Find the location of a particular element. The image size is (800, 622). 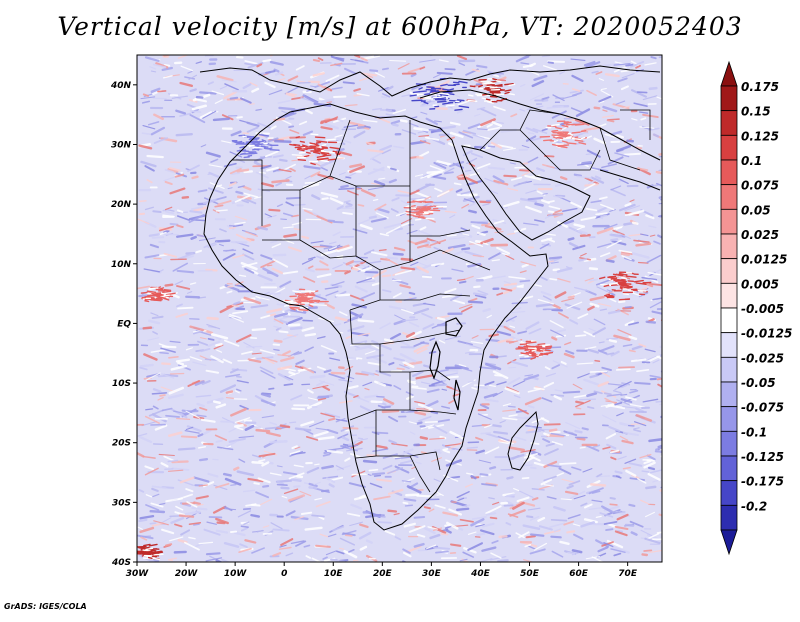

colorbar-label: 0.125 is located at coordinates (760, 136).